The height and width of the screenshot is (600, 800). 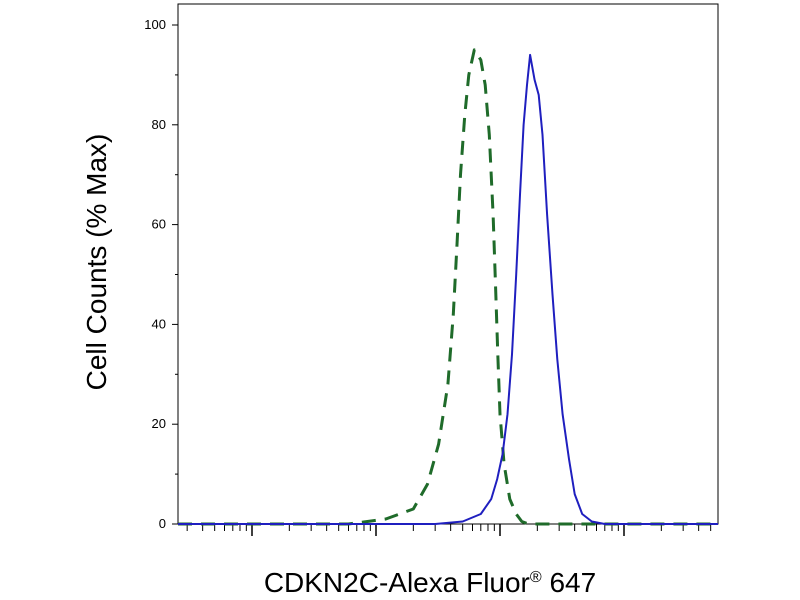 I want to click on y-tick-label: 60, so click(x=159, y=224).